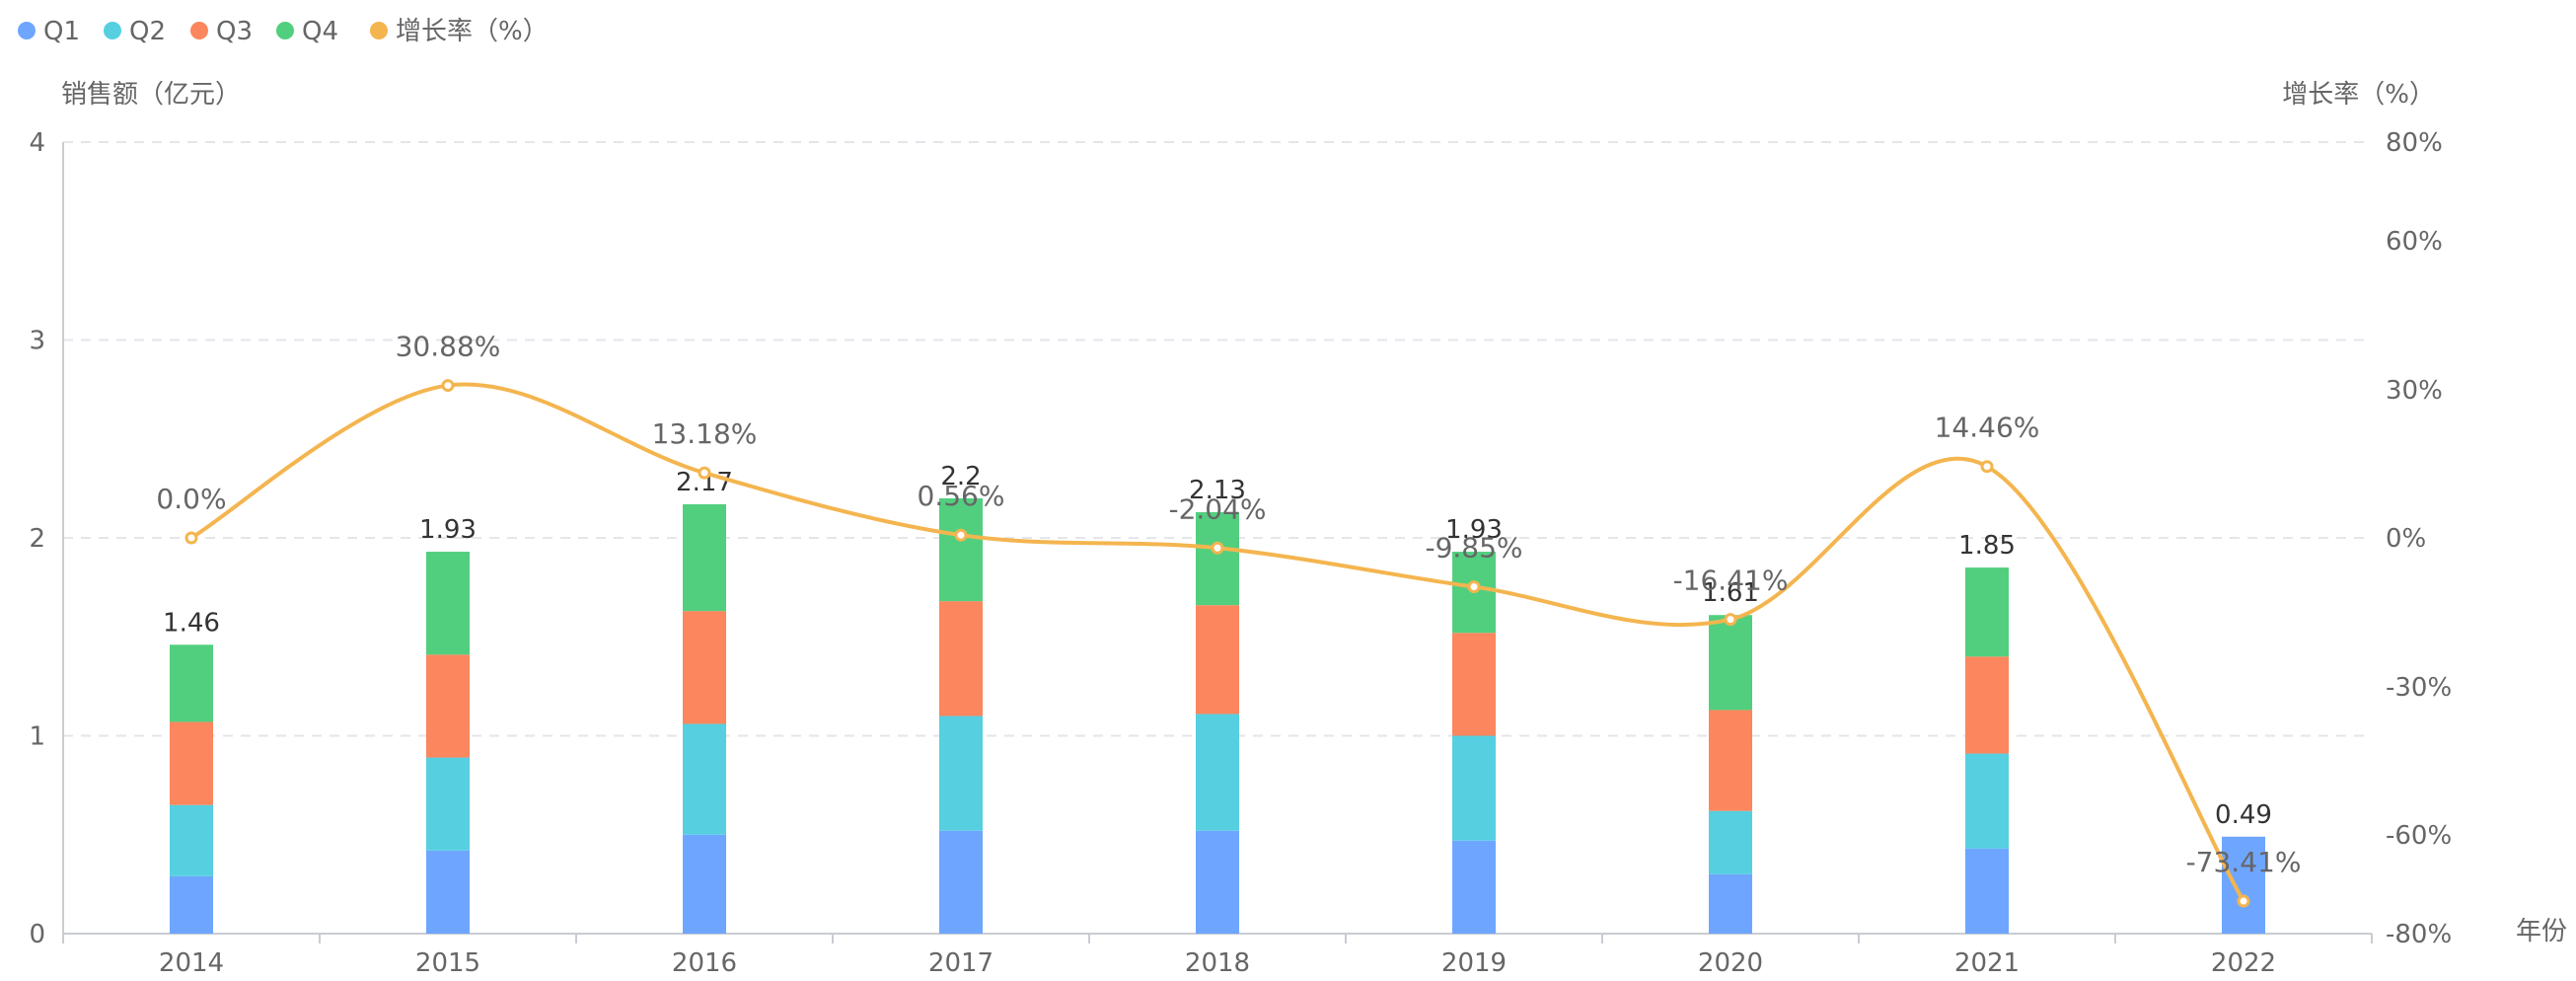  Describe the element at coordinates (1217, 963) in the screenshot. I see `x-tick-label: 2018` at that location.